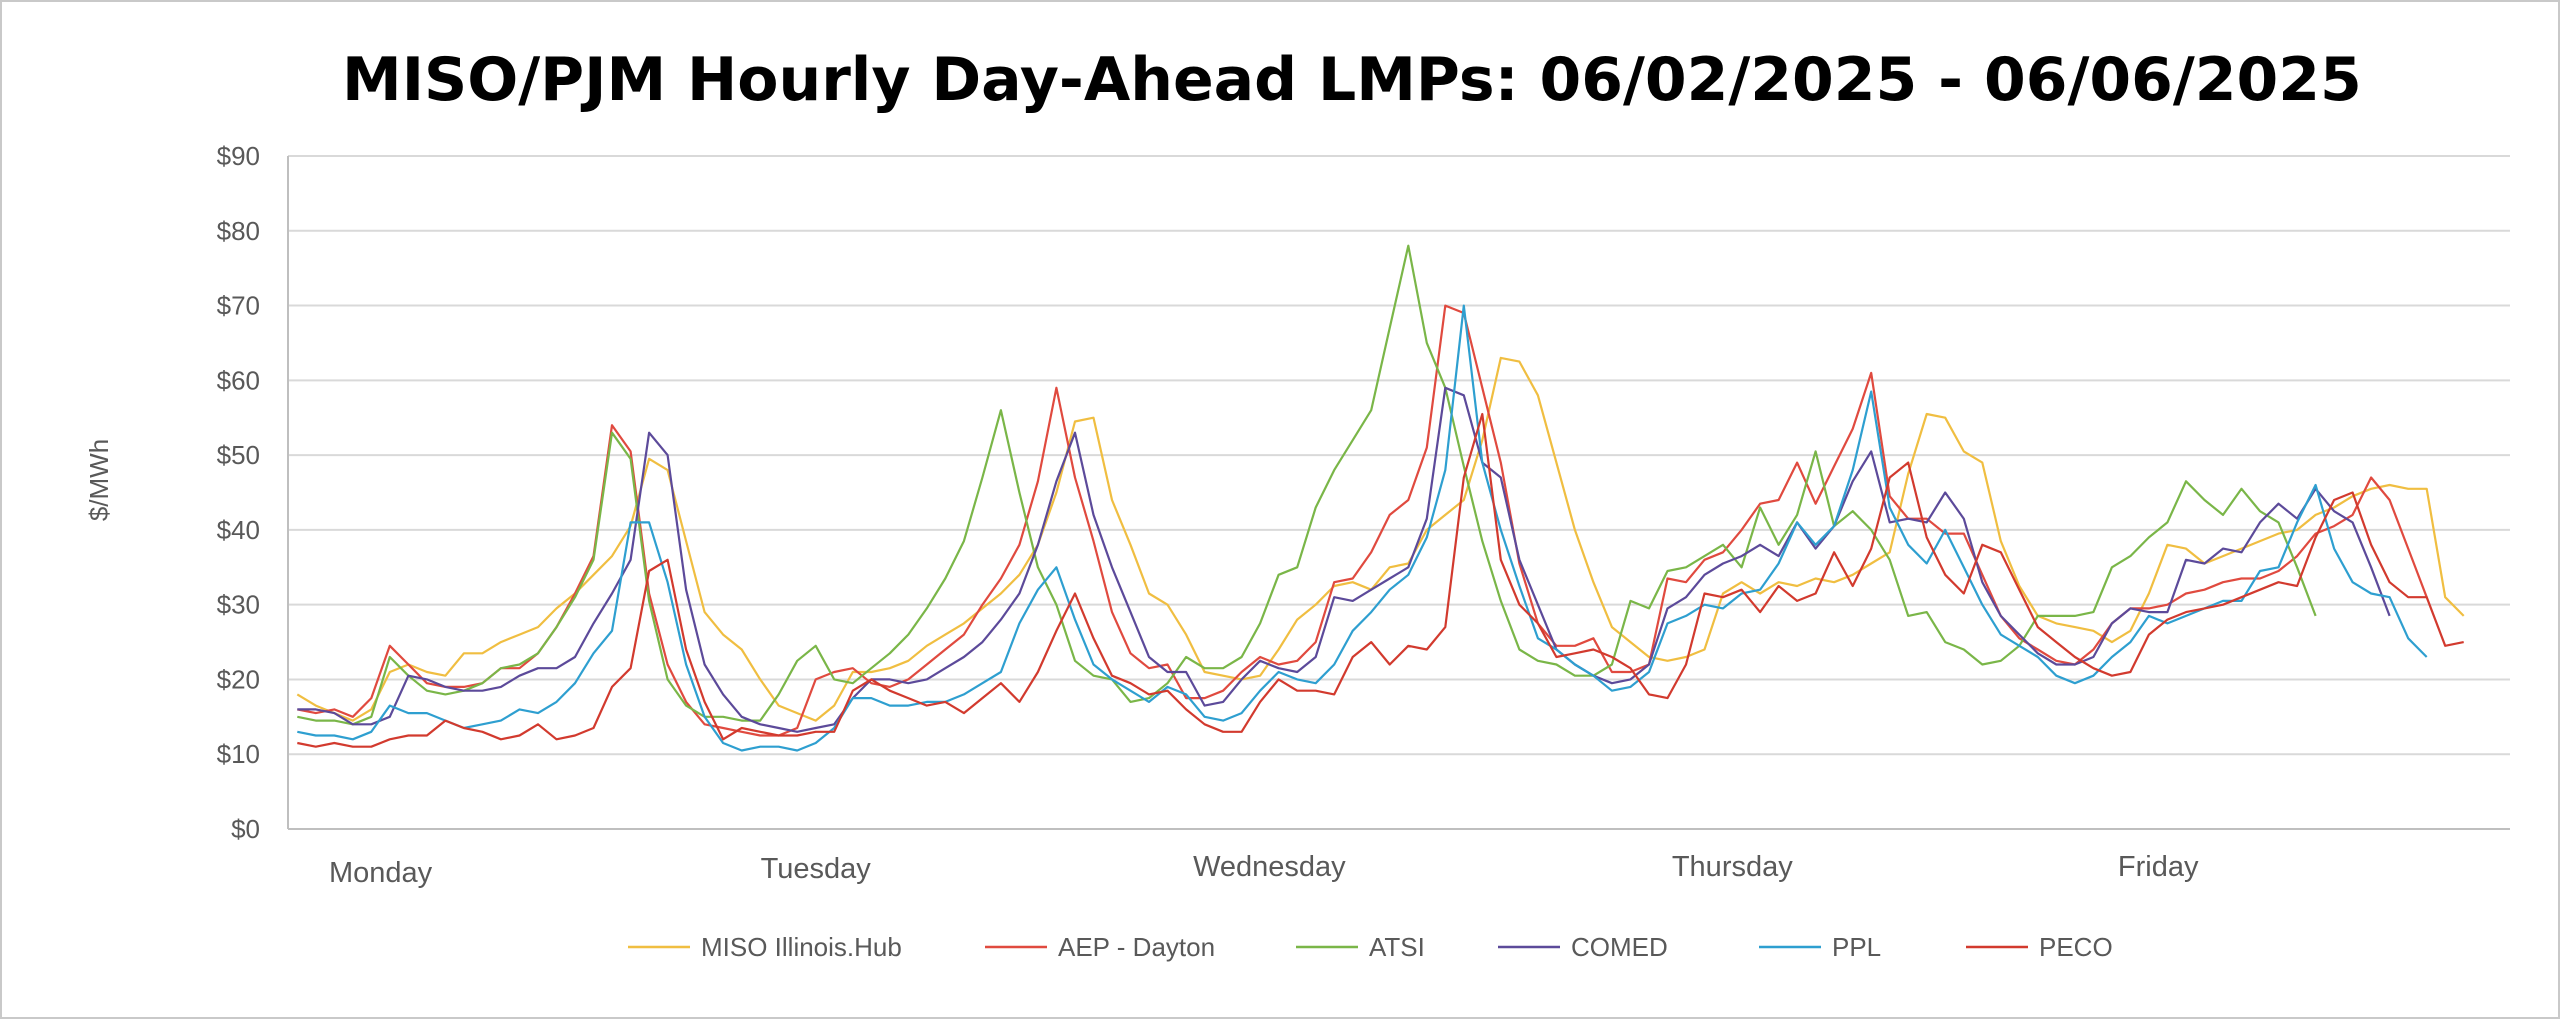  Describe the element at coordinates (238, 679) in the screenshot. I see `y-tick-label: $20` at that location.